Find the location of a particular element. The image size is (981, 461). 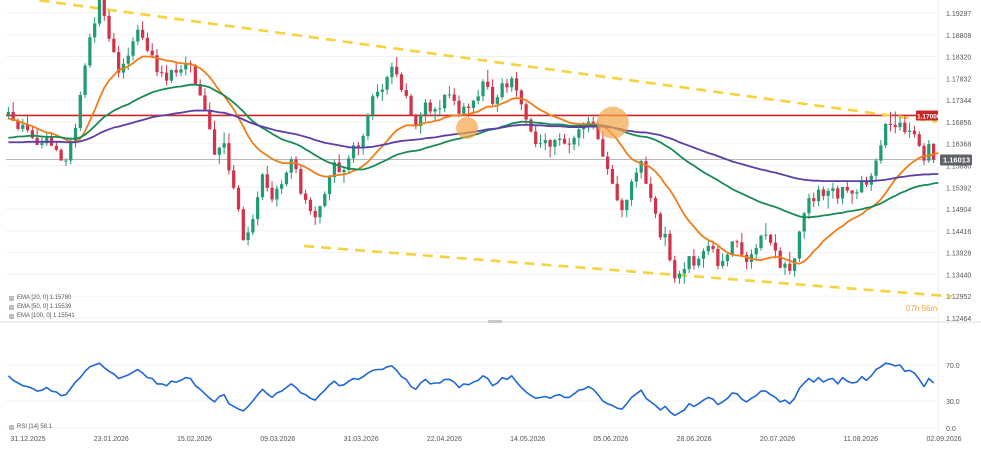

resistance-price-label: 1.17000 is located at coordinates (929, 116).